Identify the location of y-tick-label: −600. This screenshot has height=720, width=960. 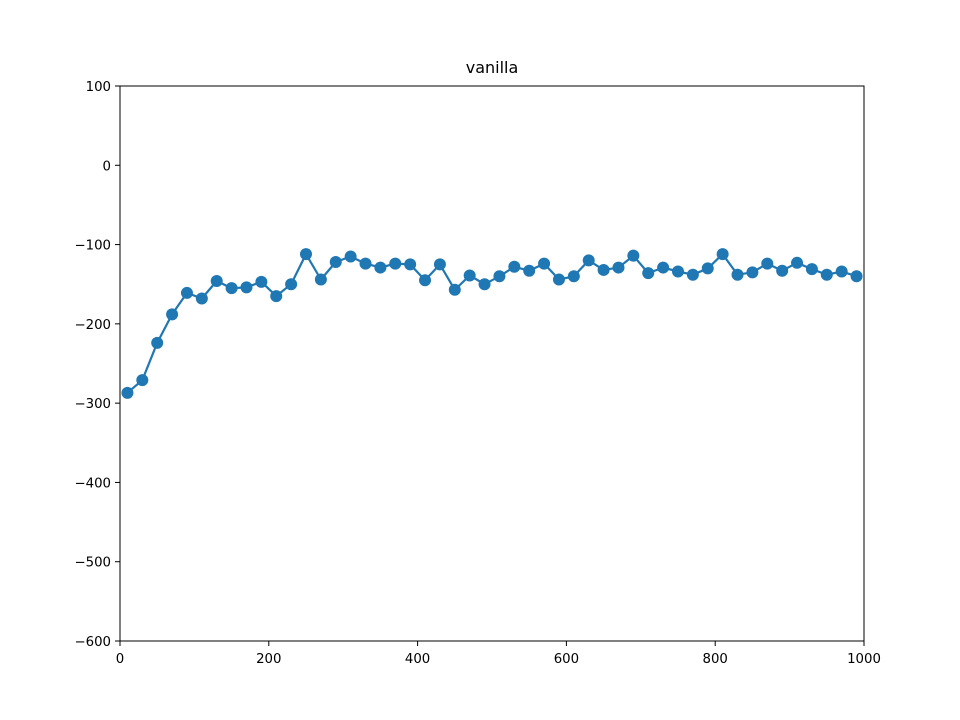
(92, 642).